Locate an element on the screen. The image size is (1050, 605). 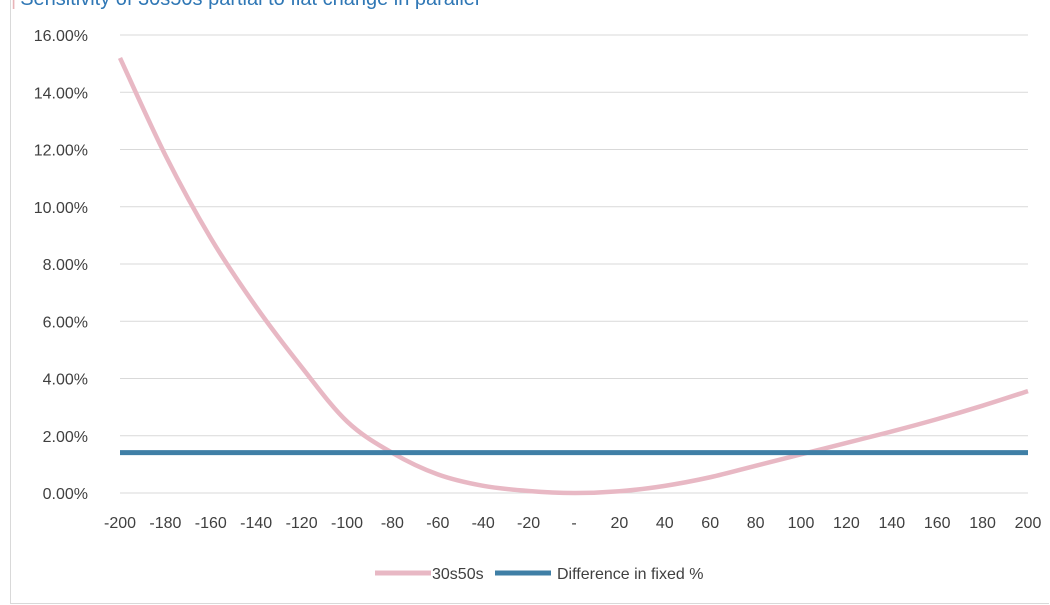
x-tick-label: 120 is located at coordinates (846, 523).